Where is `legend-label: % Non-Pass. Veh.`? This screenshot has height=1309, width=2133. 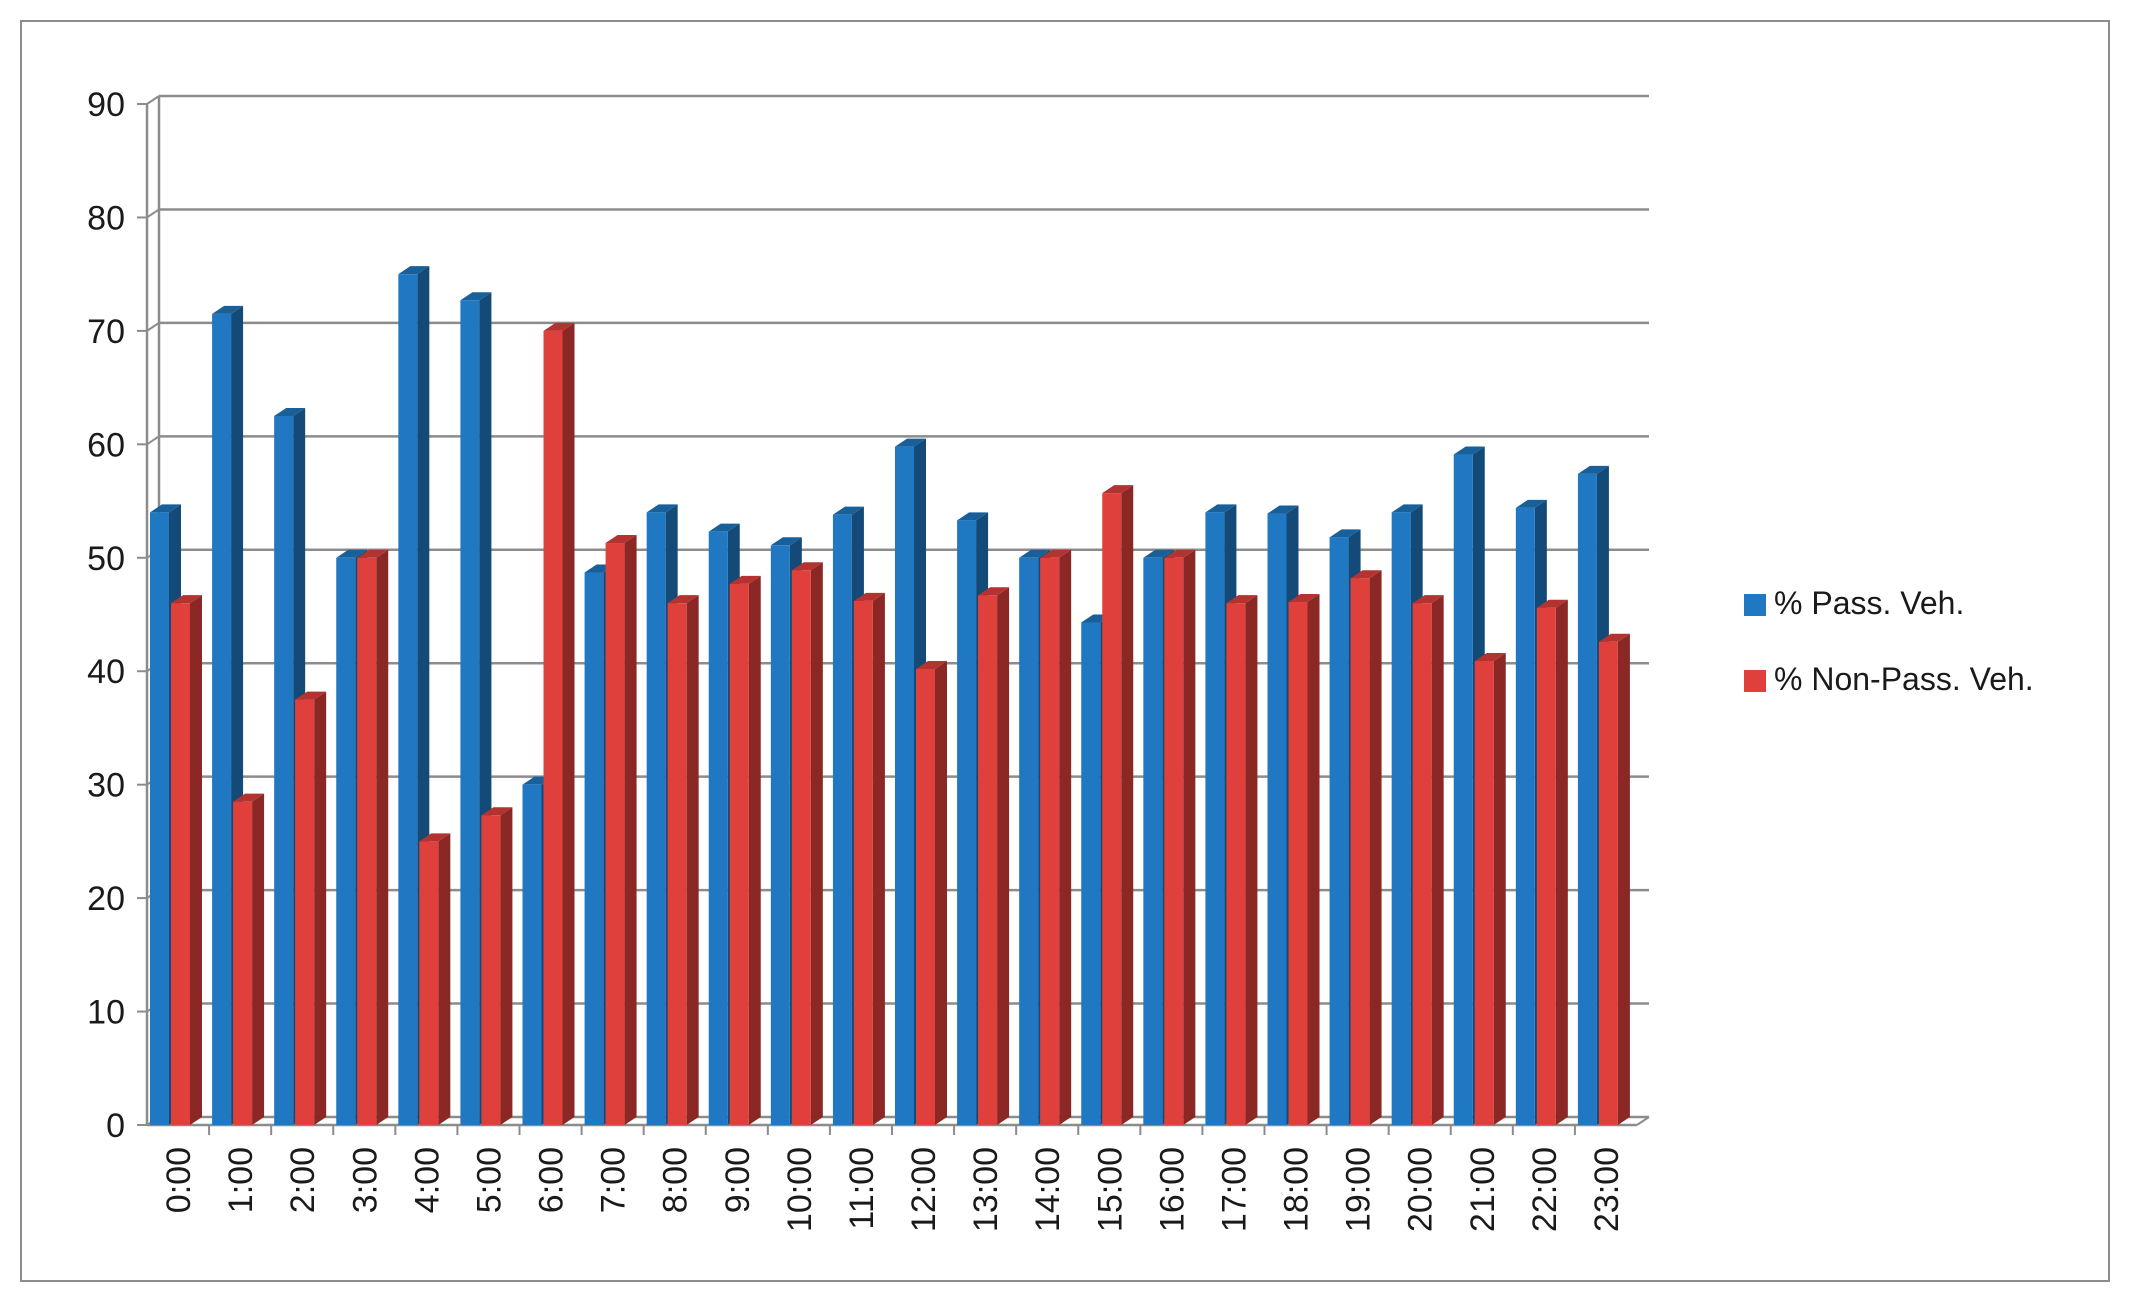
legend-label: % Non-Pass. Veh. is located at coordinates (1904, 679).